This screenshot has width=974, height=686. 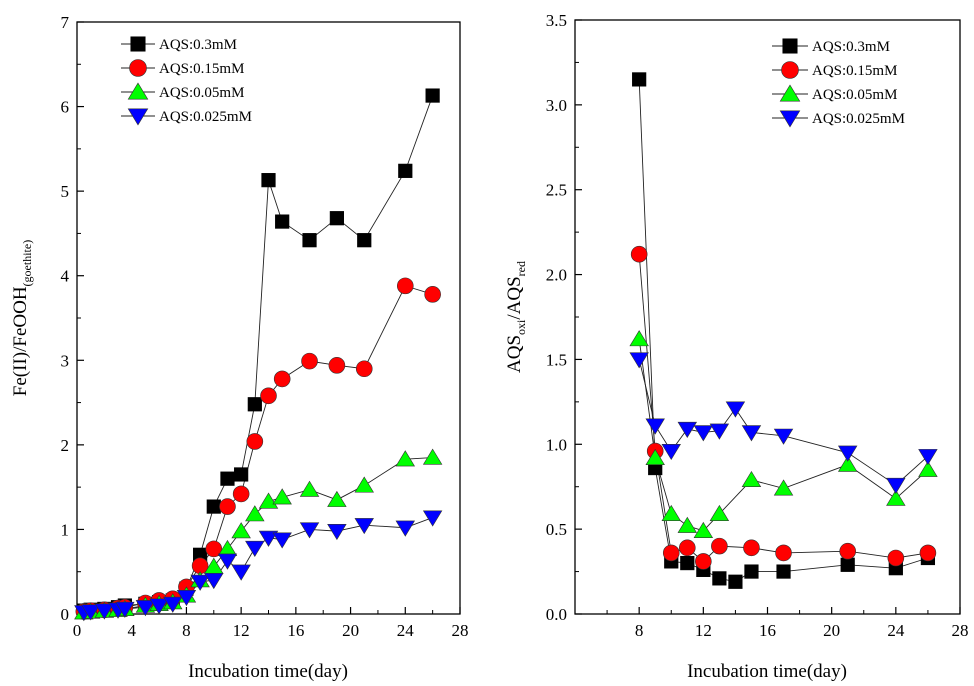 What do you see at coordinates (350, 630) in the screenshot?
I see `x-tick-label-left-5: 20` at bounding box center [350, 630].